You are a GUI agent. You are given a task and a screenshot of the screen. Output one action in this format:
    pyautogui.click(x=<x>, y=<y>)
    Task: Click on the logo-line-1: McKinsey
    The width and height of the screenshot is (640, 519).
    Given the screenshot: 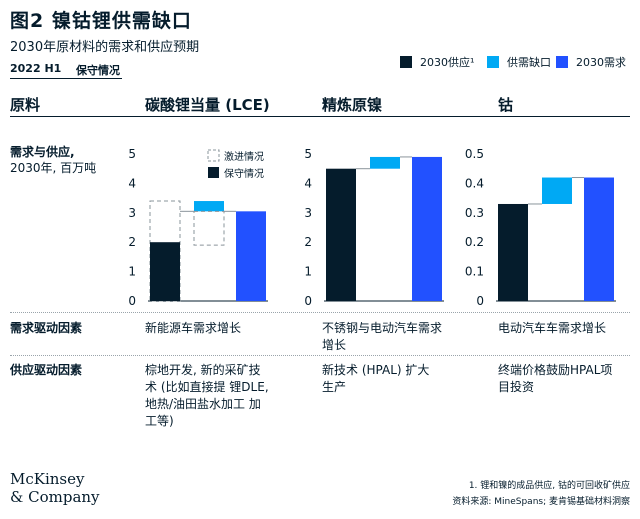 What is the action you would take?
    pyautogui.click(x=47, y=479)
    